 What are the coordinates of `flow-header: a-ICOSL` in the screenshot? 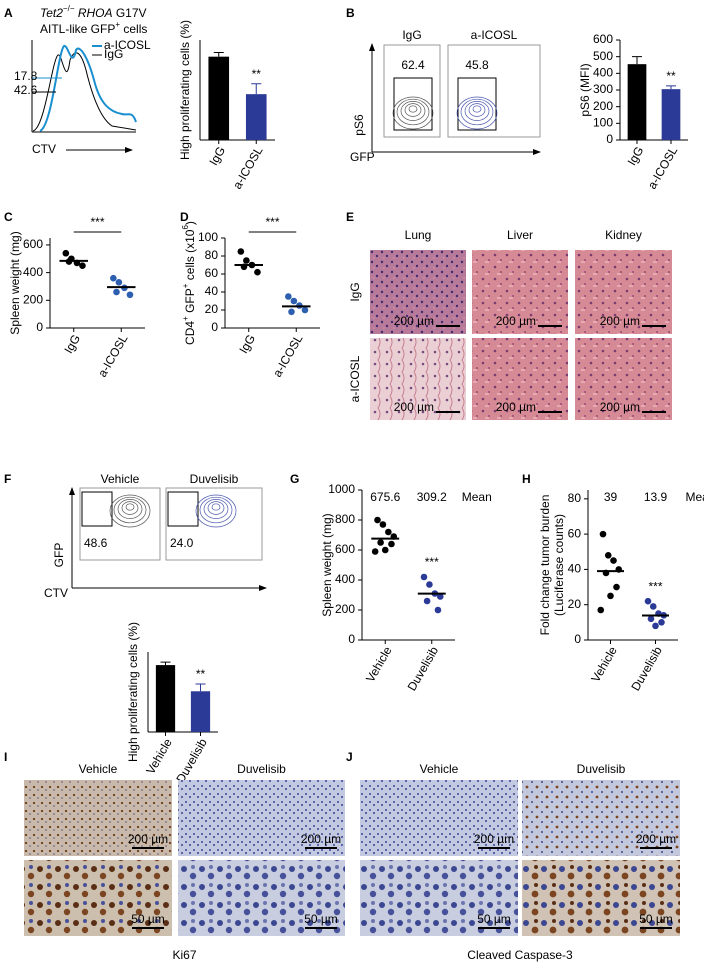 It's located at (494, 35).